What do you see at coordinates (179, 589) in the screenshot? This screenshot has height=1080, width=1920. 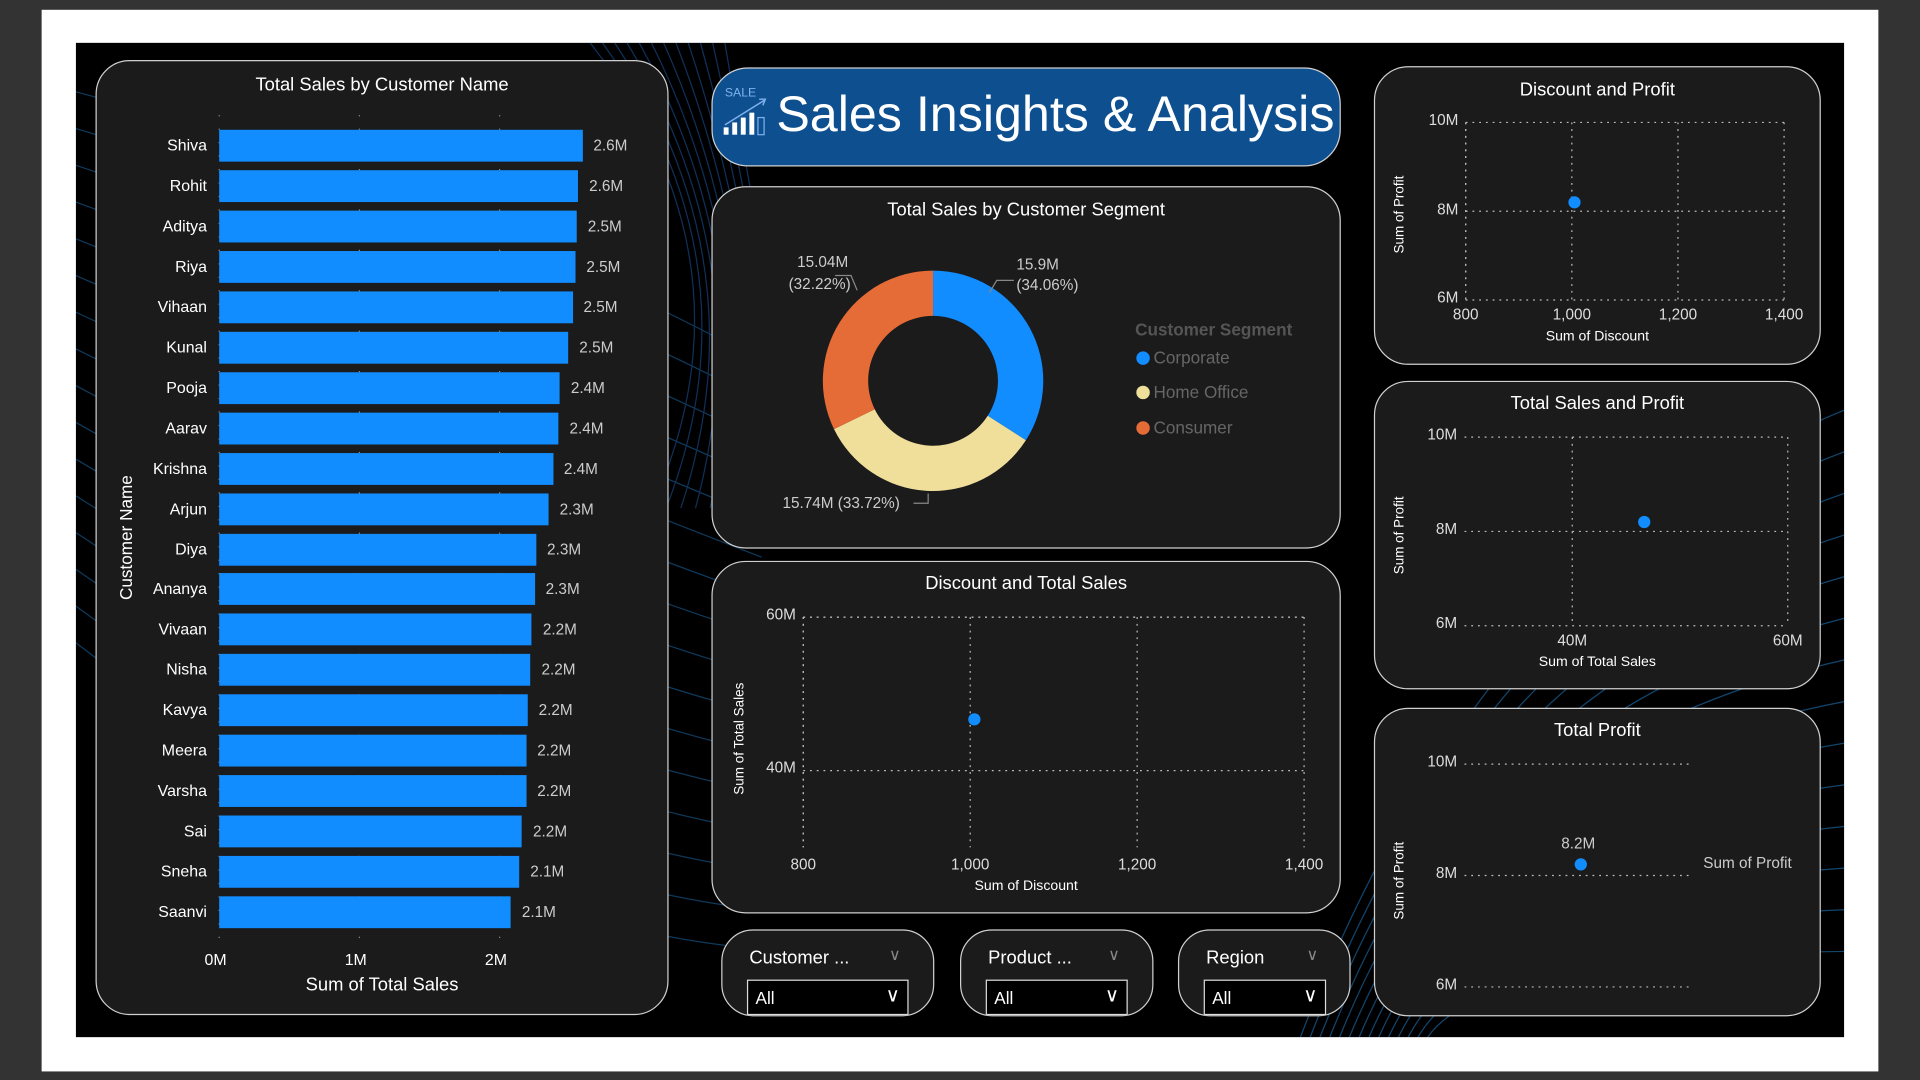 I see `y-tick-label: Ananya` at bounding box center [179, 589].